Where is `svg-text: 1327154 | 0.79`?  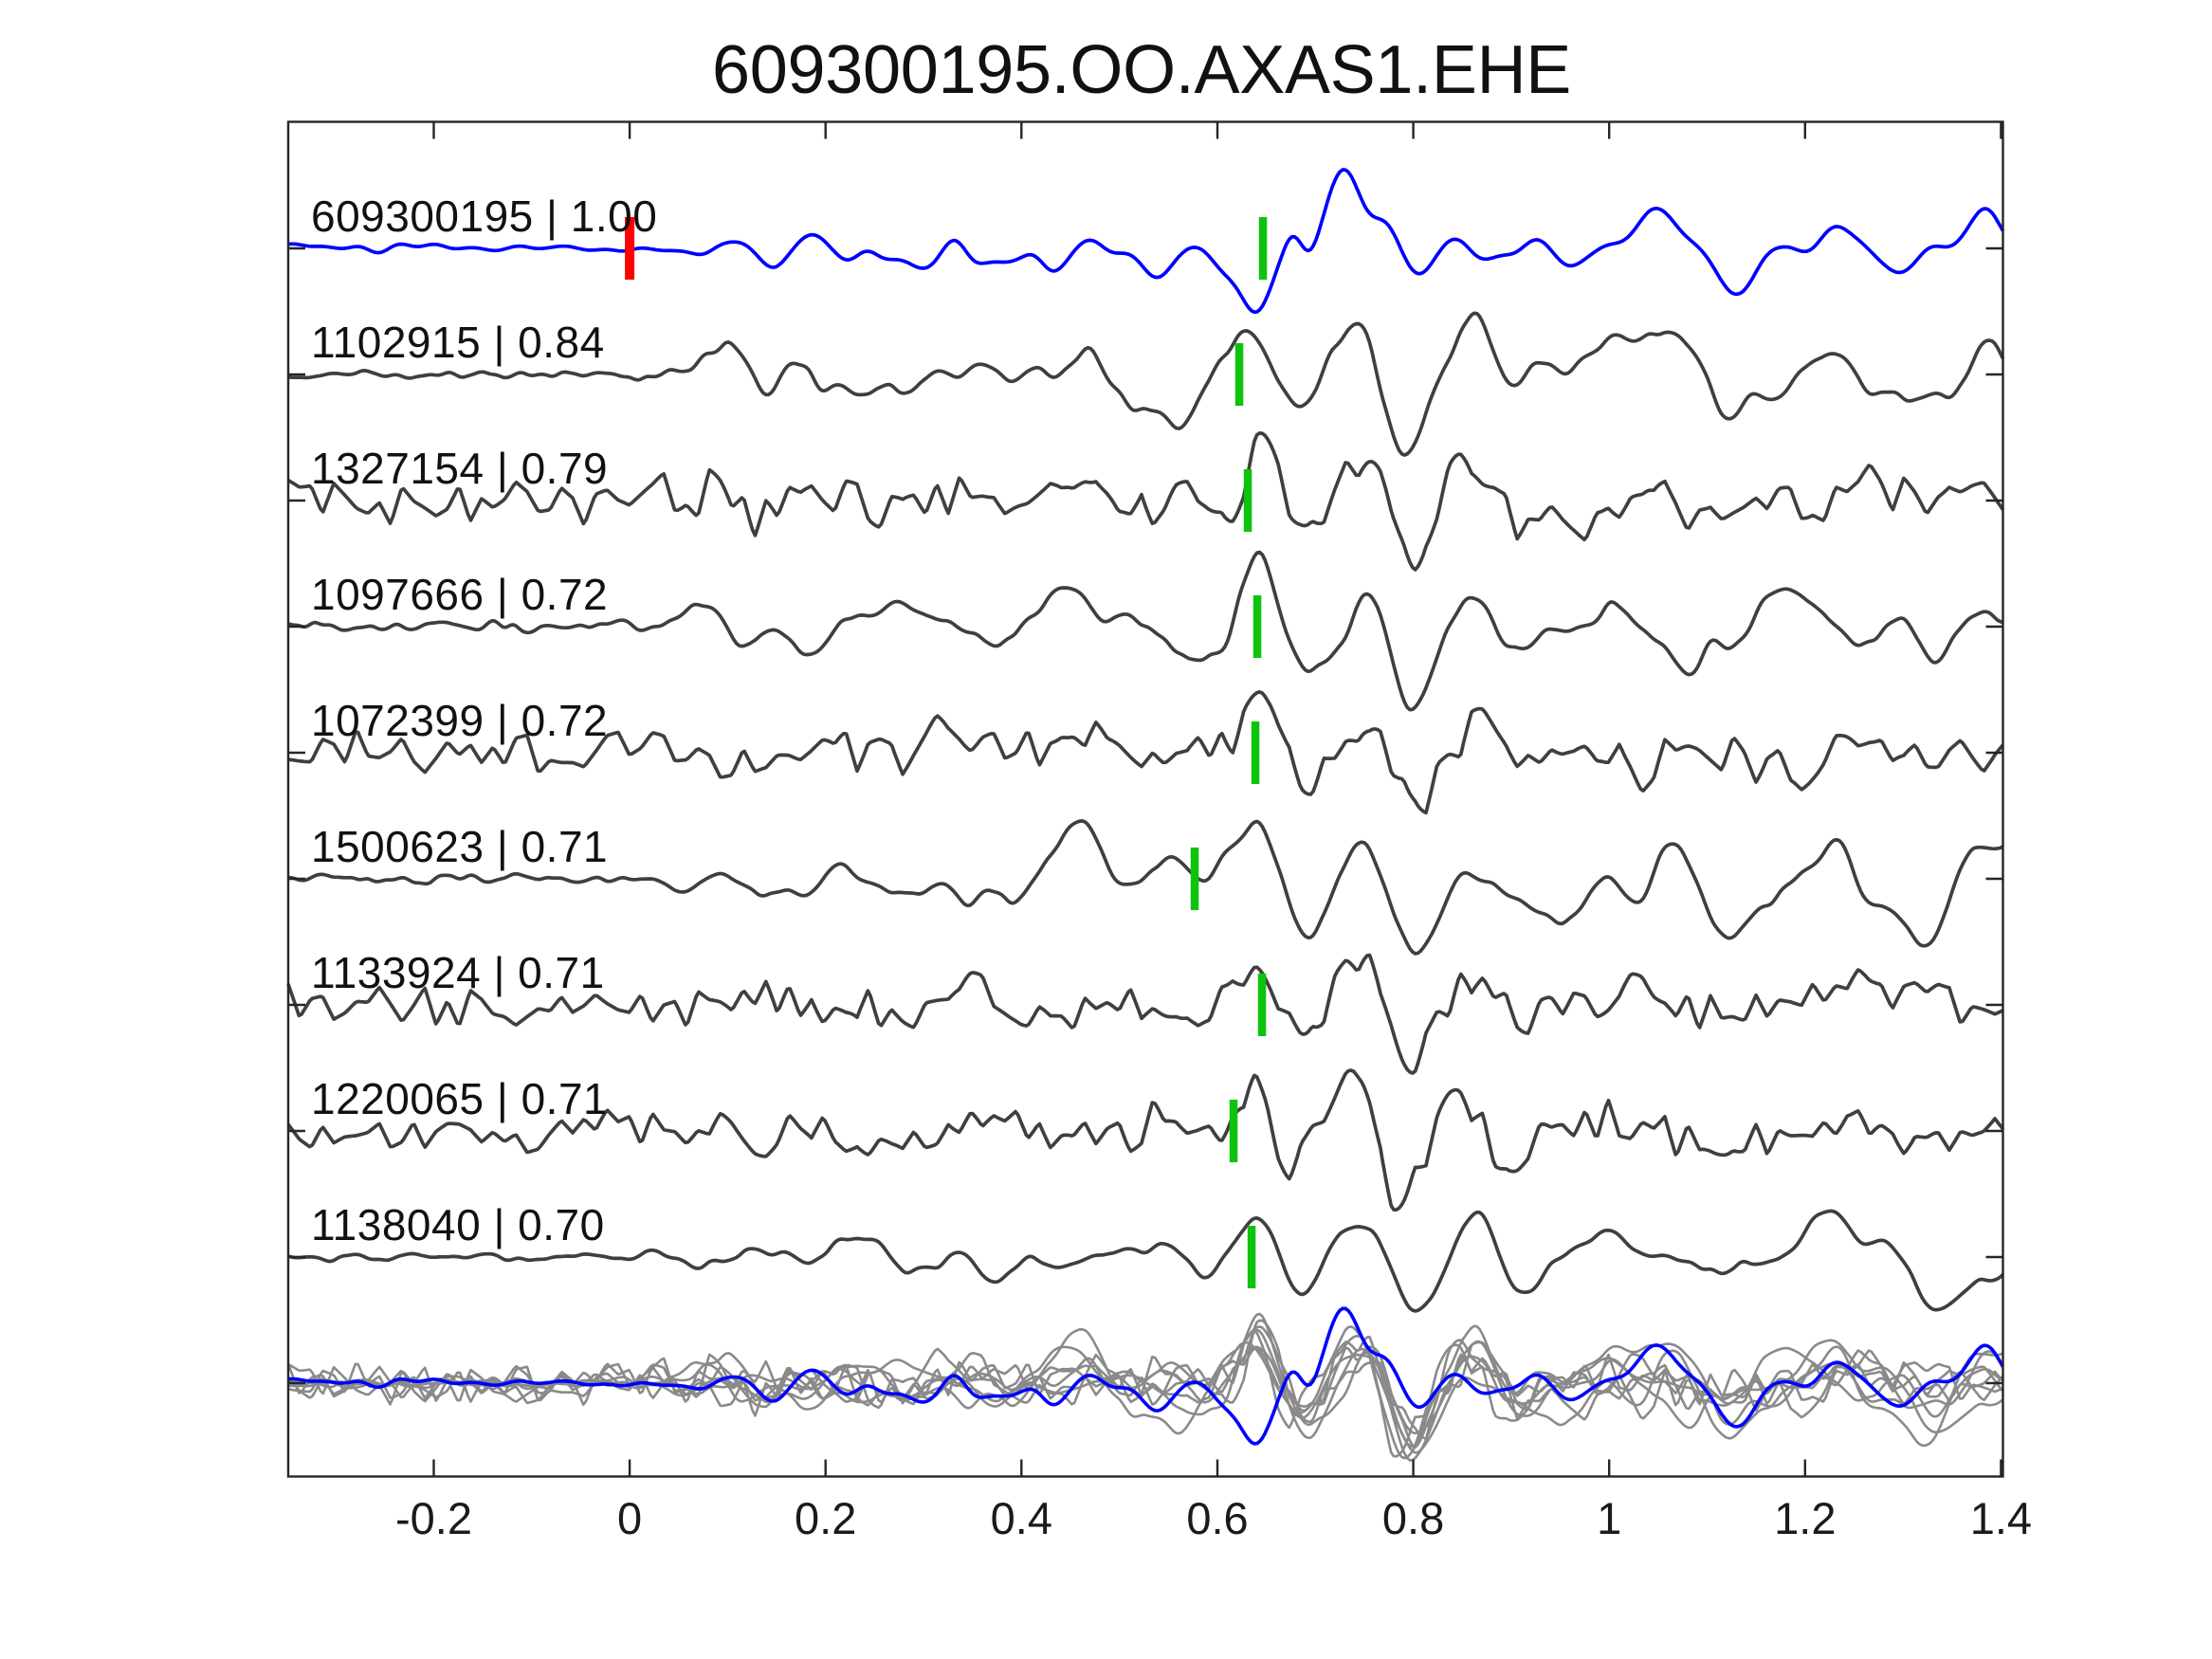
svg-text: 1327154 | 0.79 is located at coordinates (459, 468).